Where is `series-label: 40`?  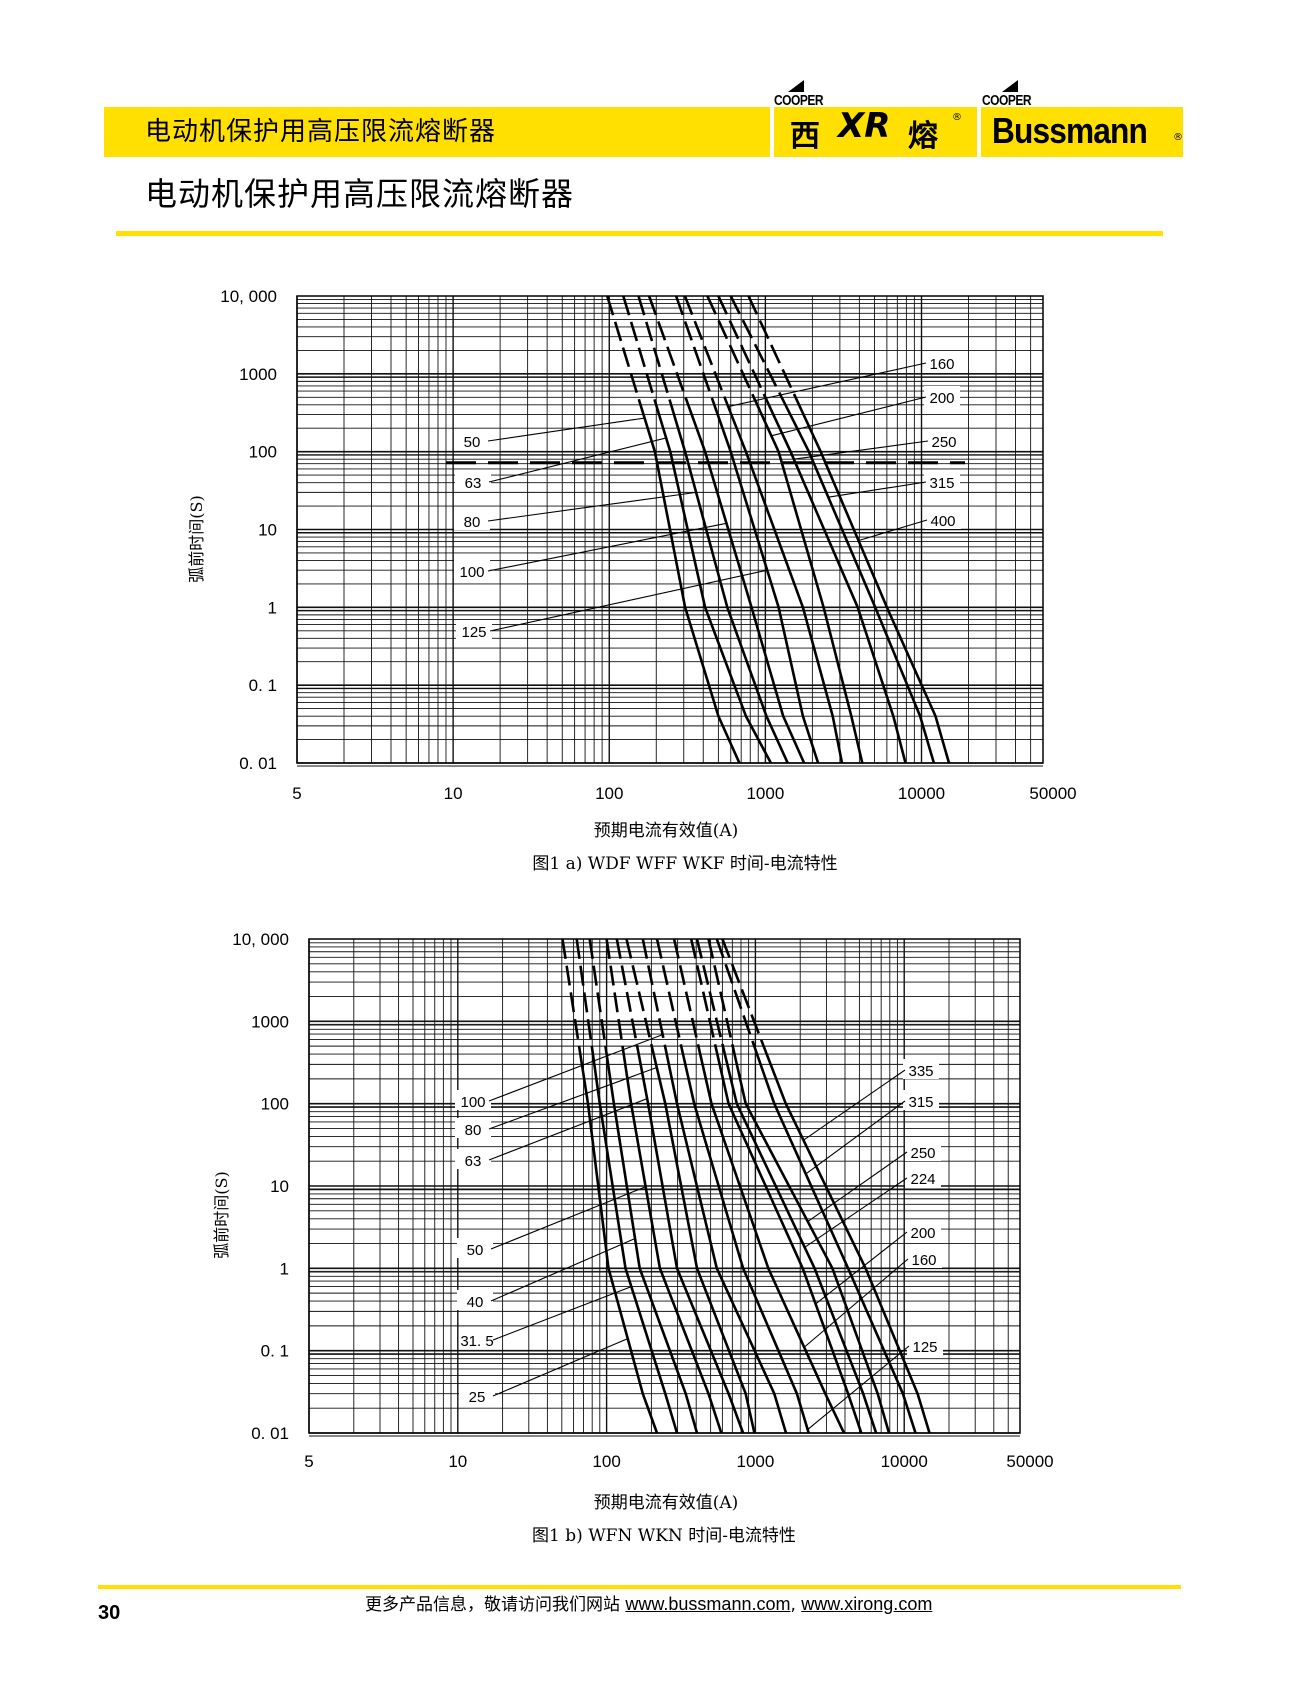 series-label: 40 is located at coordinates (475, 1302).